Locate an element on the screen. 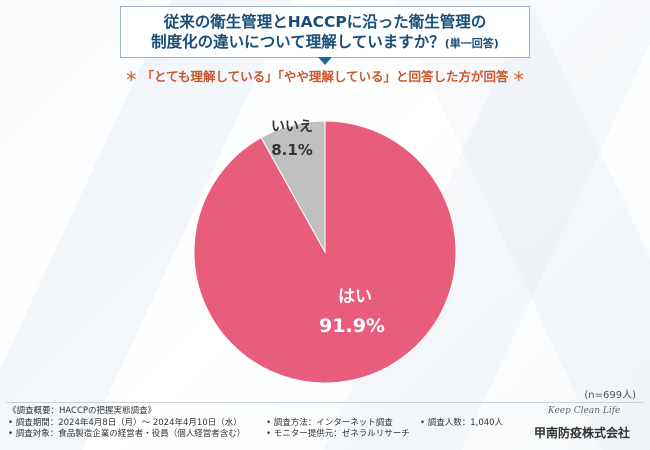 The image size is (650, 450). title-line-1: 従来の衛生管理とHACCPに沿った衛生管理の is located at coordinates (325, 22).